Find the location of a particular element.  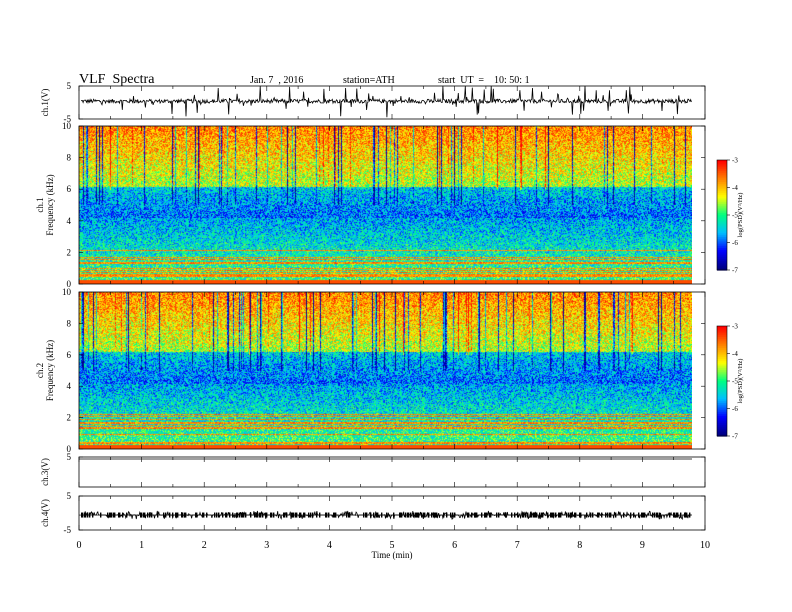

x-tick-label: 10 is located at coordinates (705, 545).